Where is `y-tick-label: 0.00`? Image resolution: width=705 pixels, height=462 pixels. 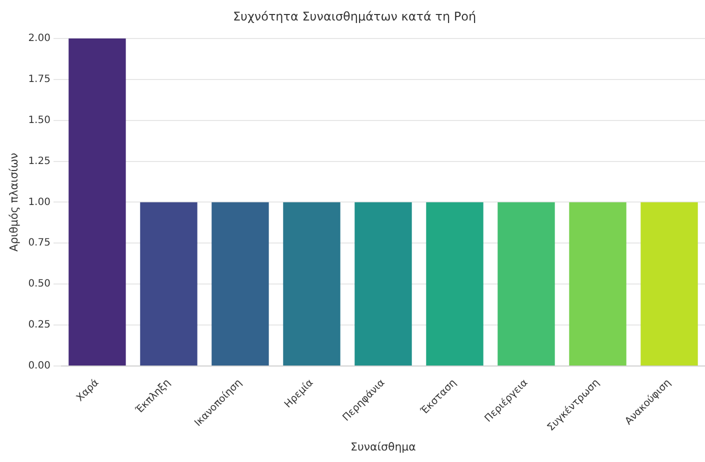 y-tick-label: 0.00 is located at coordinates (39, 366).